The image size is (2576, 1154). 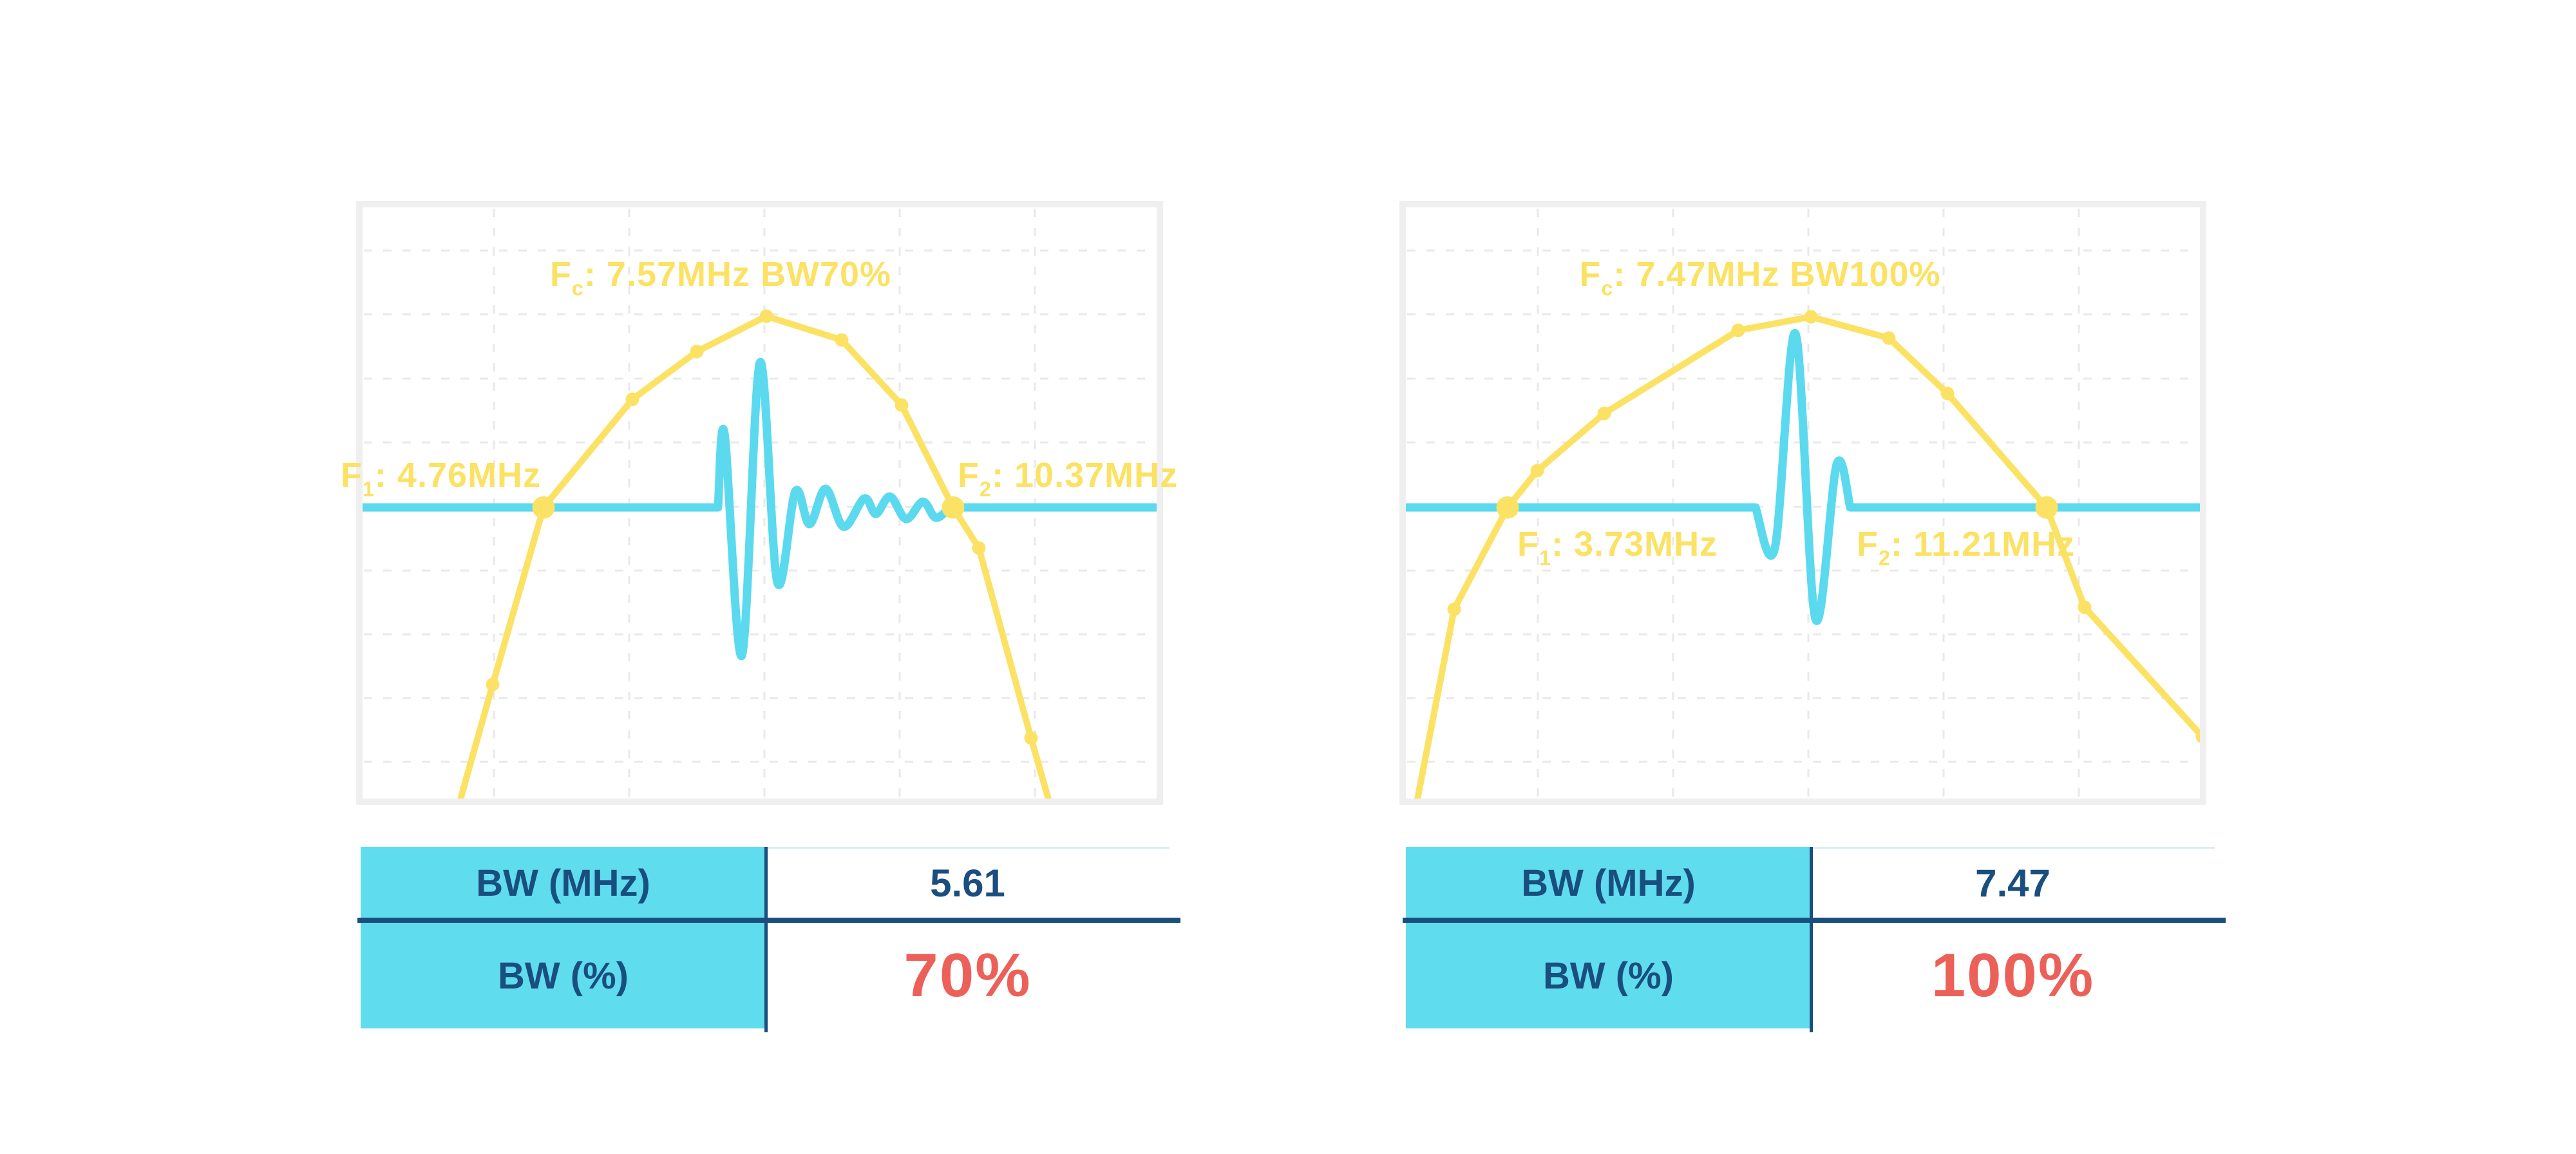 I want to click on bw-table-right: BW (MHz) 7.47 BW (%) 100%, so click(x=1814, y=940).